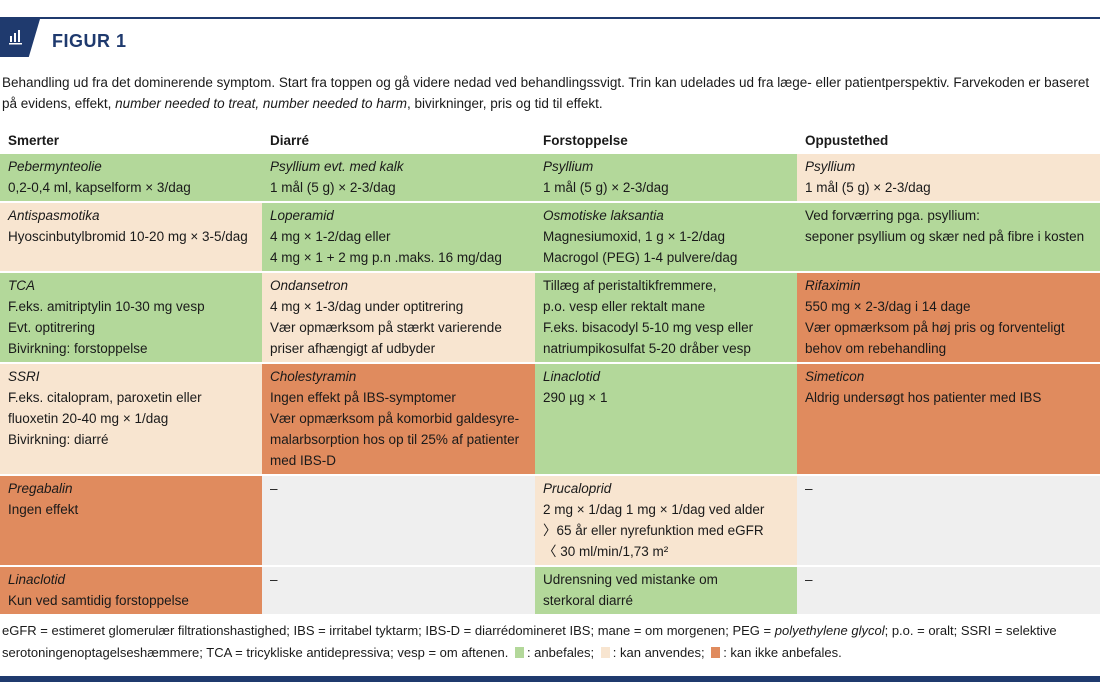 The width and height of the screenshot is (1100, 685). I want to click on drug-name: Rifaximin, so click(833, 285).